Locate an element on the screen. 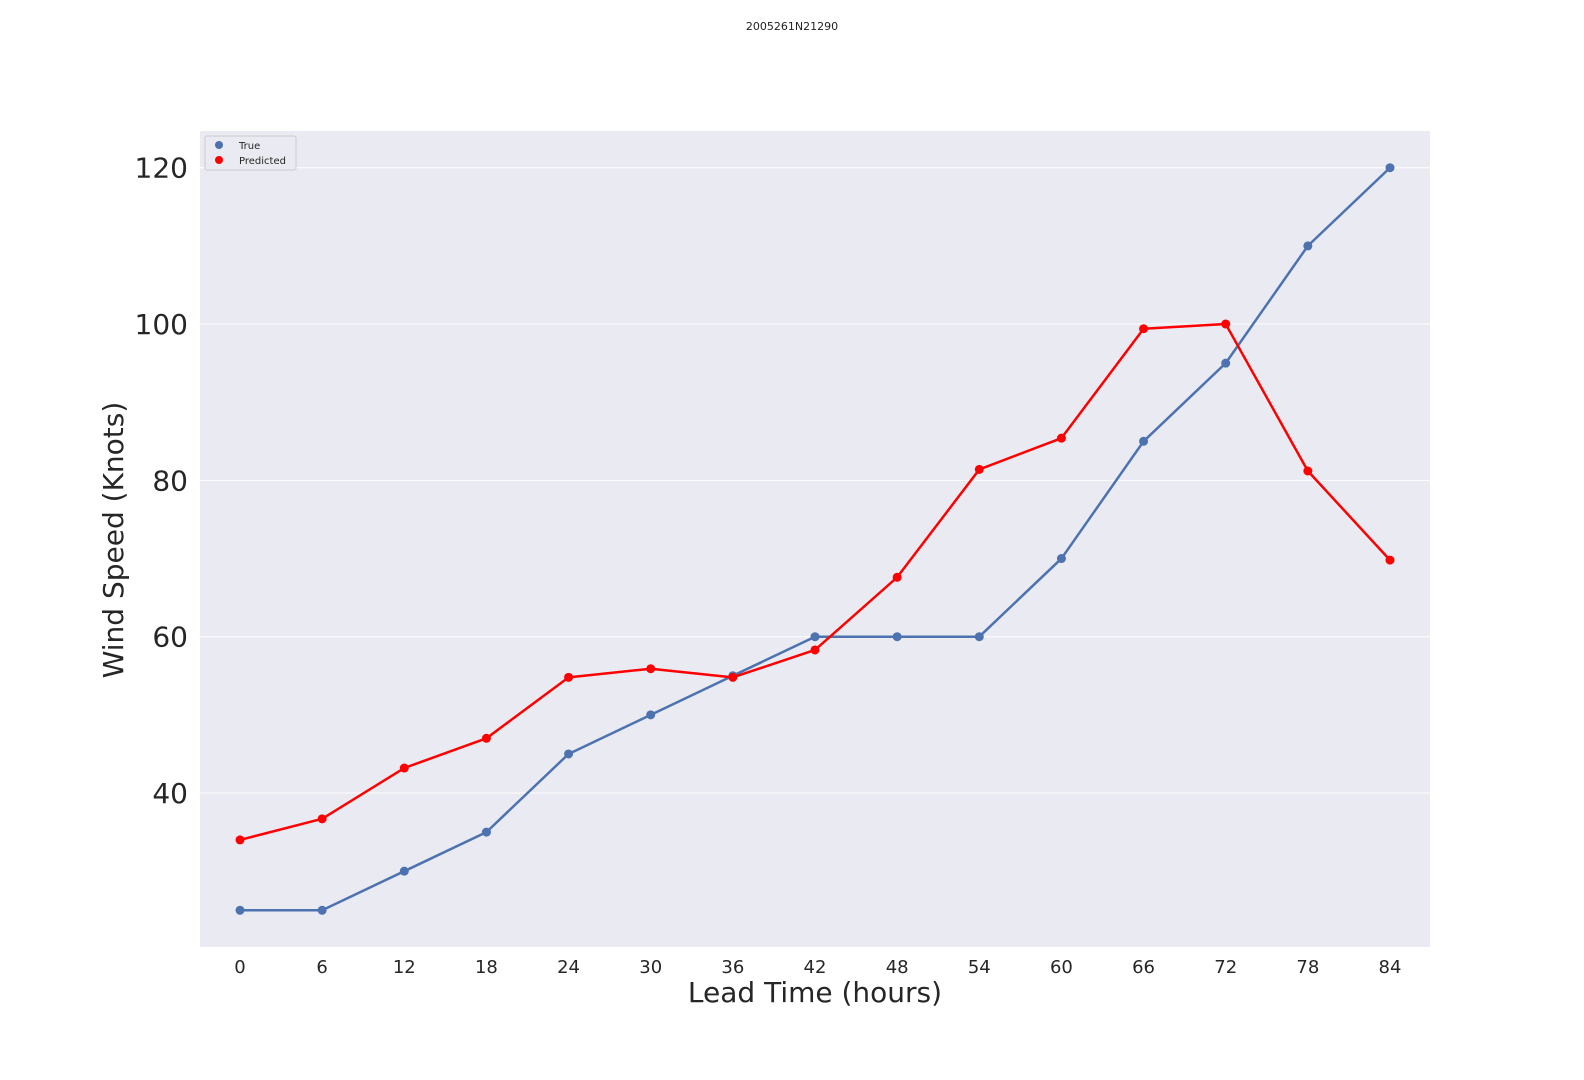 This screenshot has width=1584, height=1080. y-axis-ticks: 40 60 80 100 120 is located at coordinates (161, 481).